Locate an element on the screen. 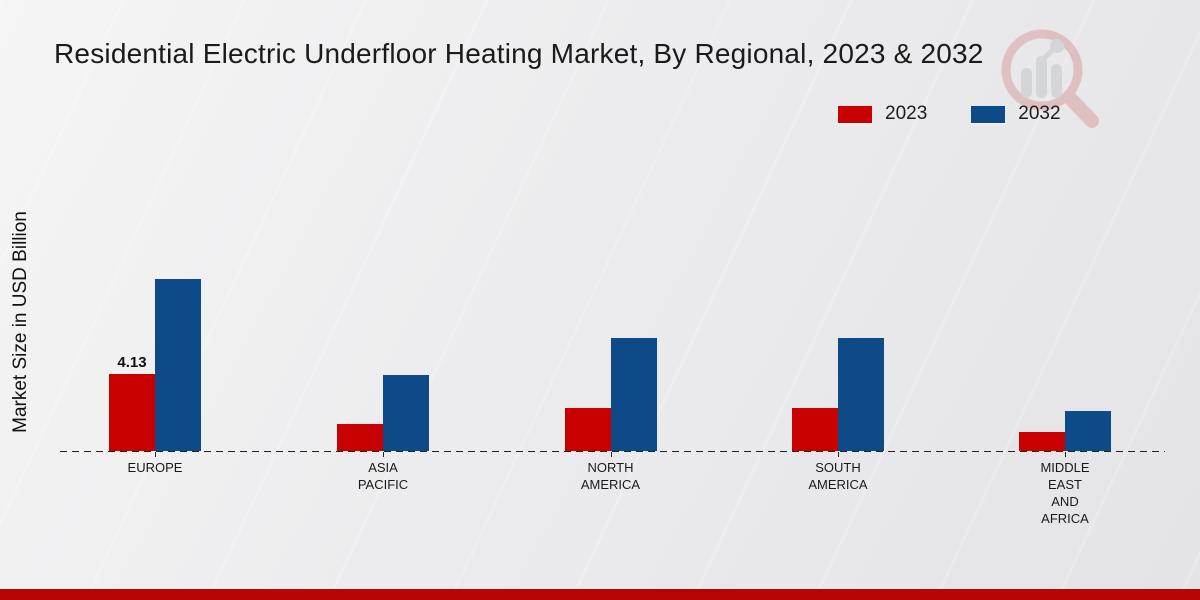  bar-2023-europe is located at coordinates (132, 412).